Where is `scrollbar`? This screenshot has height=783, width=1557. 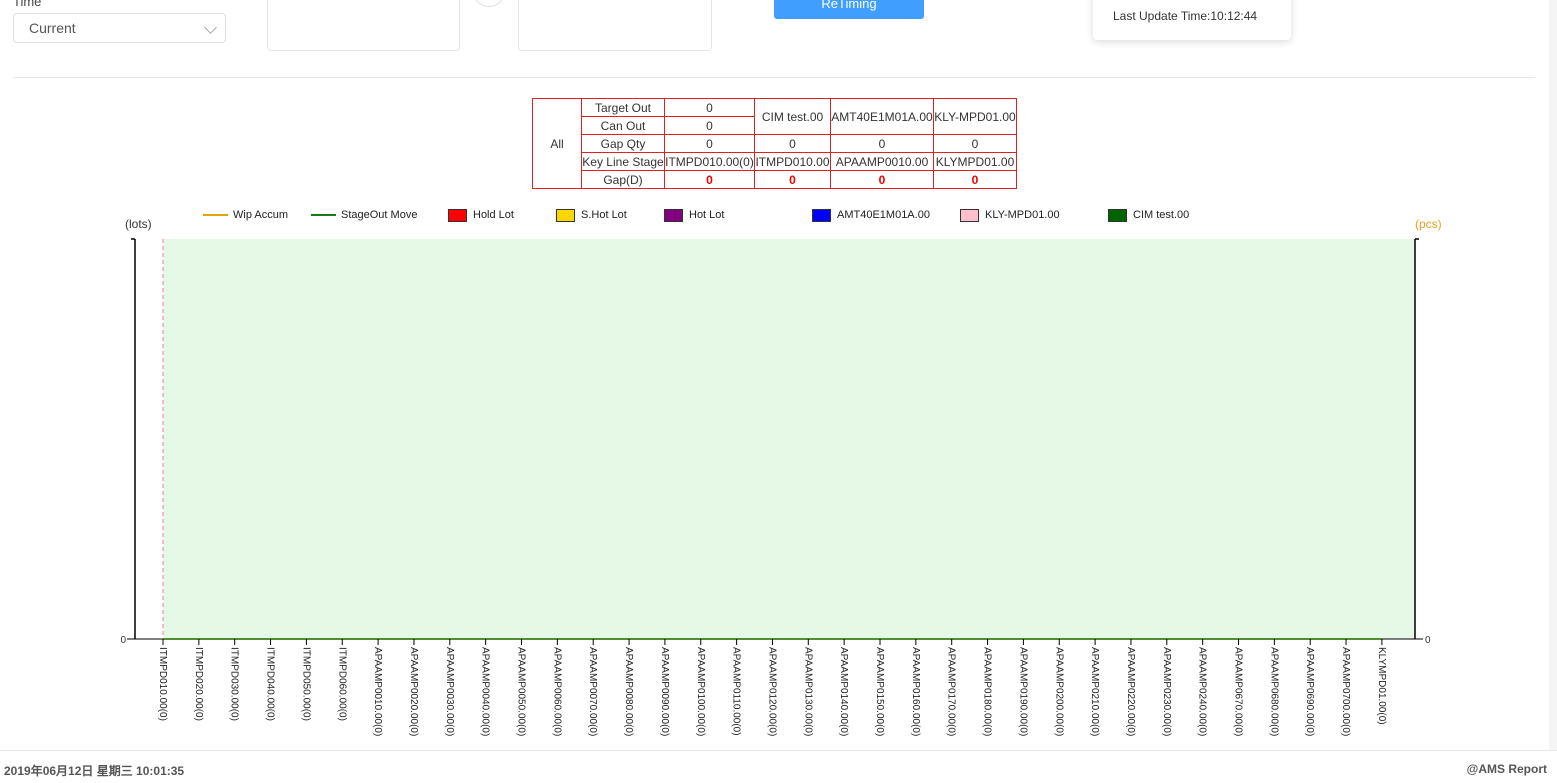 scrollbar is located at coordinates (1553, 375).